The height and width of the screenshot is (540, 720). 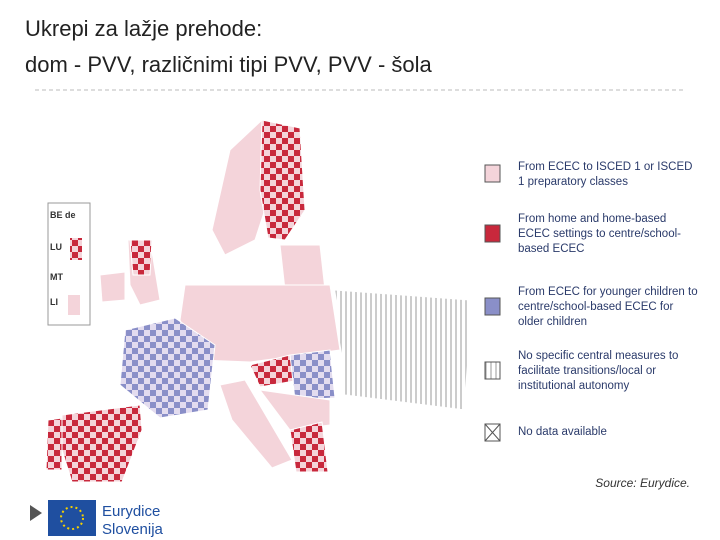 I want to click on logo-country: Slovenija, so click(x=133, y=529).